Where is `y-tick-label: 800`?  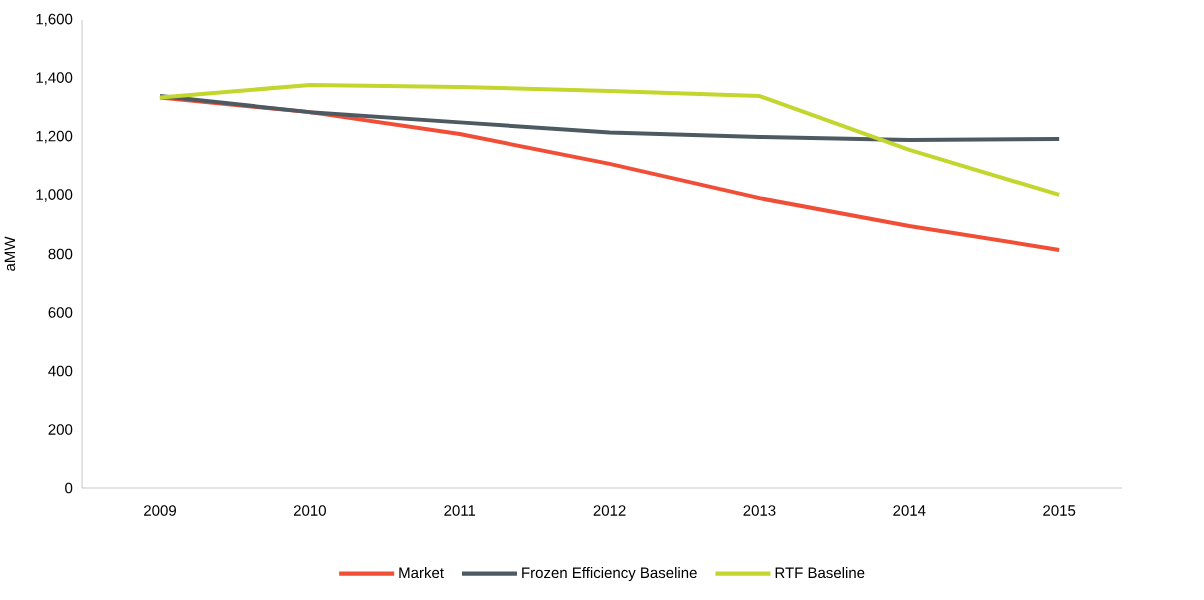
y-tick-label: 800 is located at coordinates (60, 254).